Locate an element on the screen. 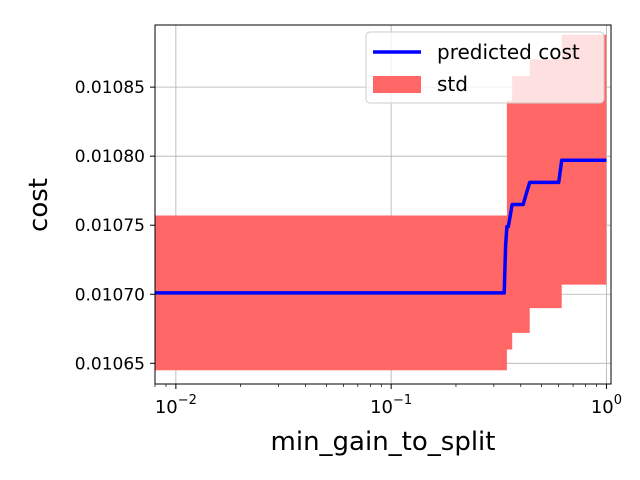  y-axis-ticks: 0.01065 0.01070 0.01075 0.01080 0.01085 is located at coordinates (115, 226).